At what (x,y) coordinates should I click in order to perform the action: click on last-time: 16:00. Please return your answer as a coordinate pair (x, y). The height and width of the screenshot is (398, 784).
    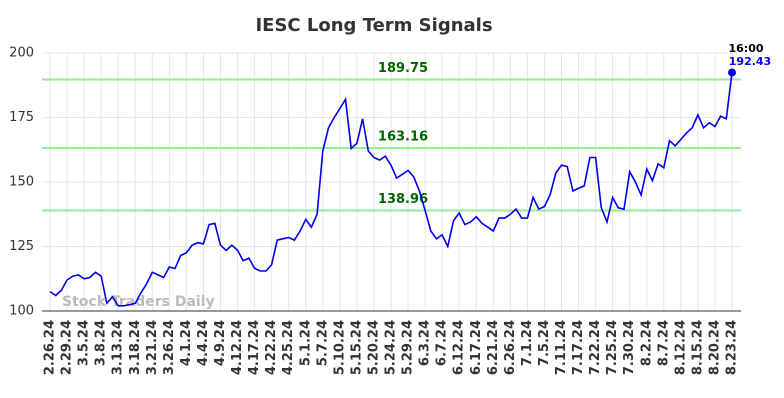
    Looking at the image, I should click on (745, 48).